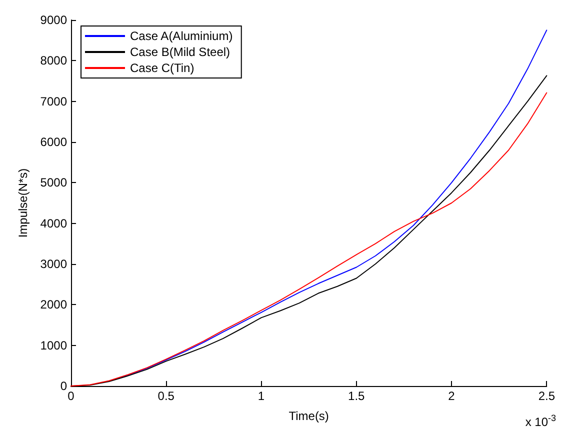 The height and width of the screenshot is (438, 566). I want to click on x-tick-label: 2, so click(452, 396).